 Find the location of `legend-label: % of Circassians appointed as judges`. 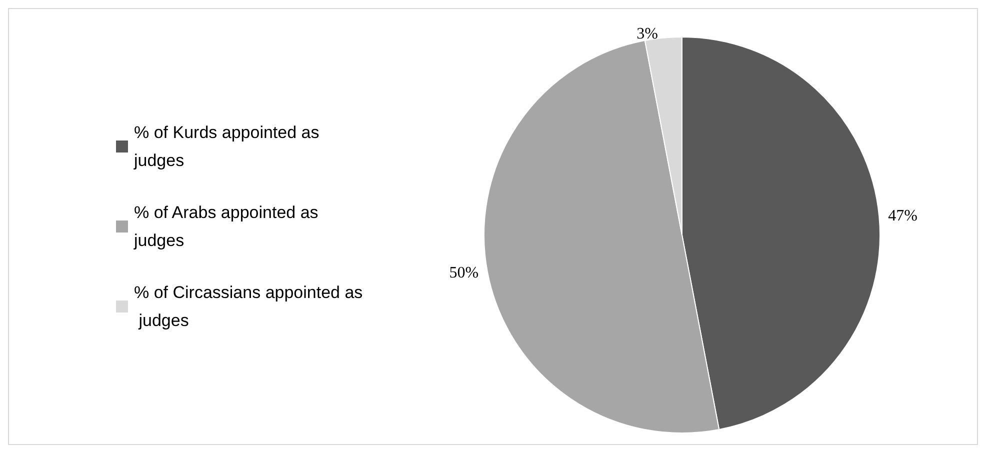

legend-label: % of Circassians appointed as judges is located at coordinates (248, 306).